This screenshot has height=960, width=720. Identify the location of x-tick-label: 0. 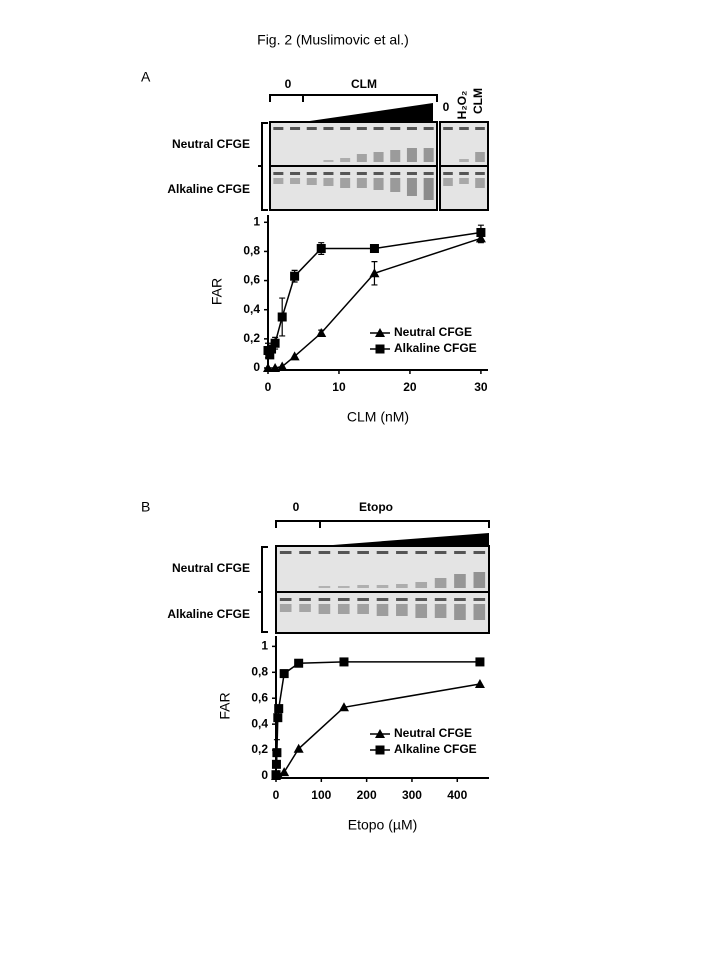
(268, 387).